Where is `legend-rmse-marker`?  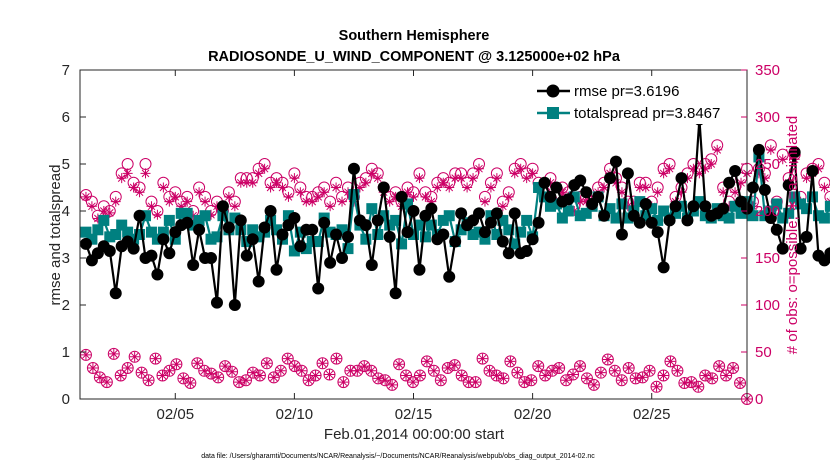
legend-rmse-marker is located at coordinates (553, 91).